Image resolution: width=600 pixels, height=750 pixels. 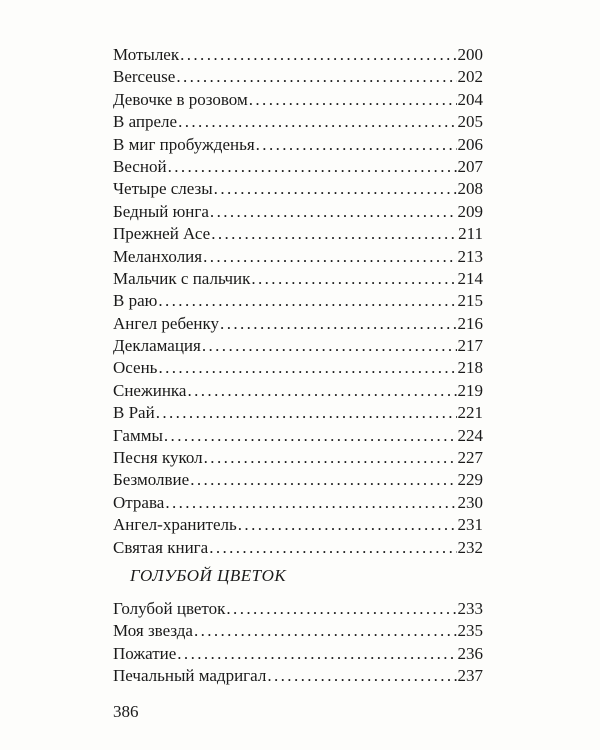 What do you see at coordinates (470, 547) in the screenshot?
I see `entry-page: 232` at bounding box center [470, 547].